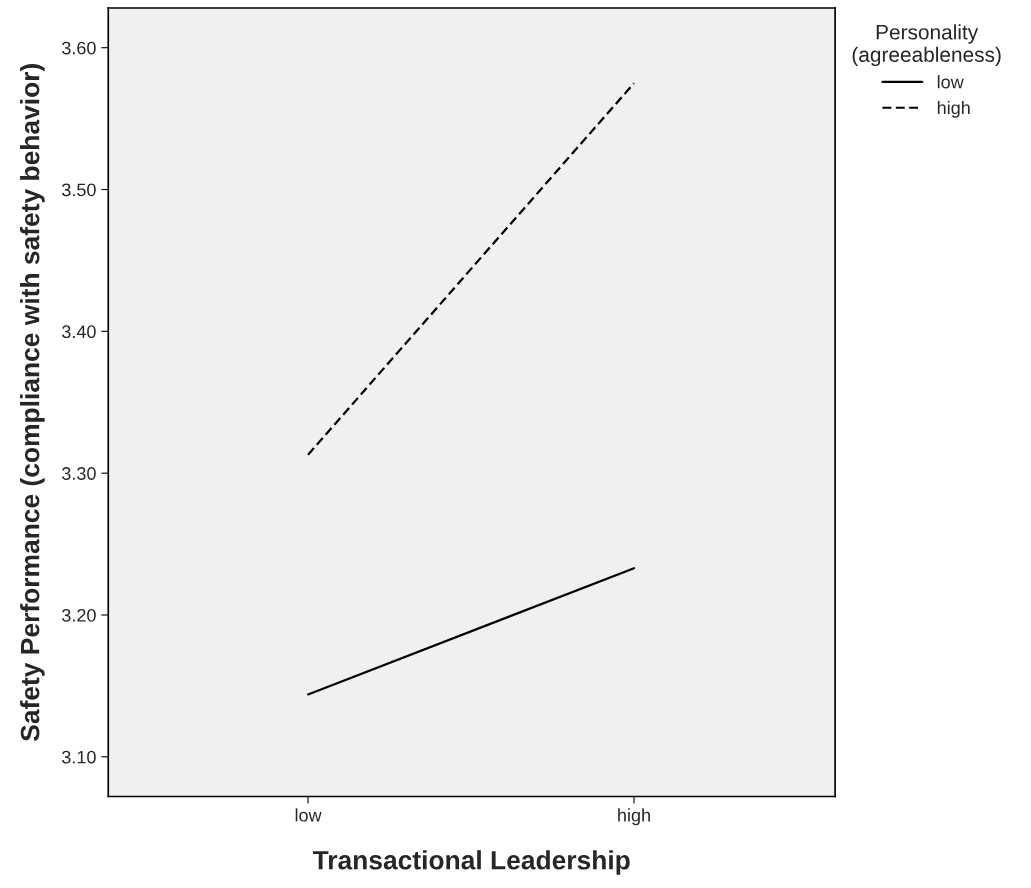 This screenshot has width=1031, height=888. I want to click on y-tick-label: 3.10, so click(79, 757).